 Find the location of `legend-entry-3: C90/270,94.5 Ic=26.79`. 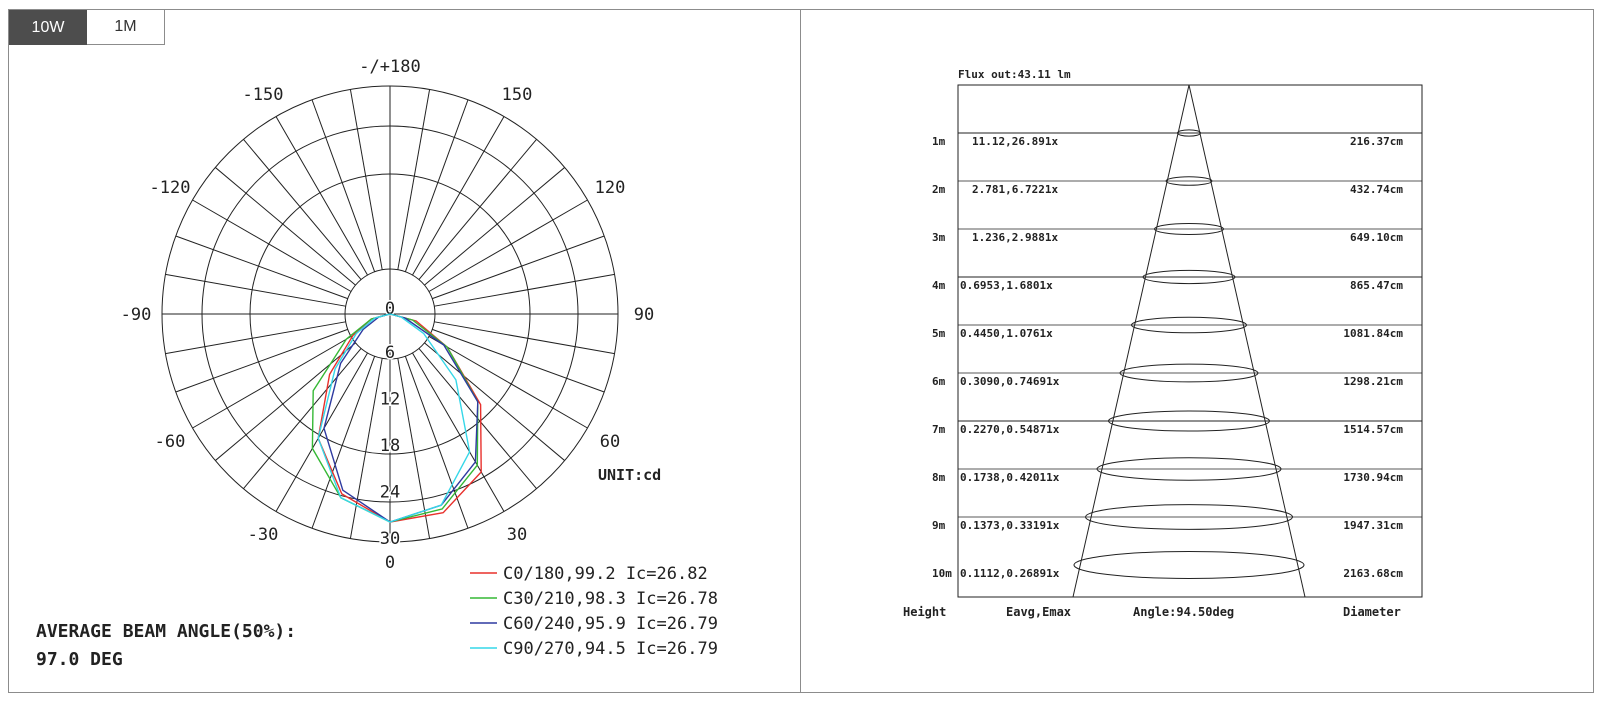

legend-entry-3: C90/270,94.5 Ic=26.79 is located at coordinates (610, 649).